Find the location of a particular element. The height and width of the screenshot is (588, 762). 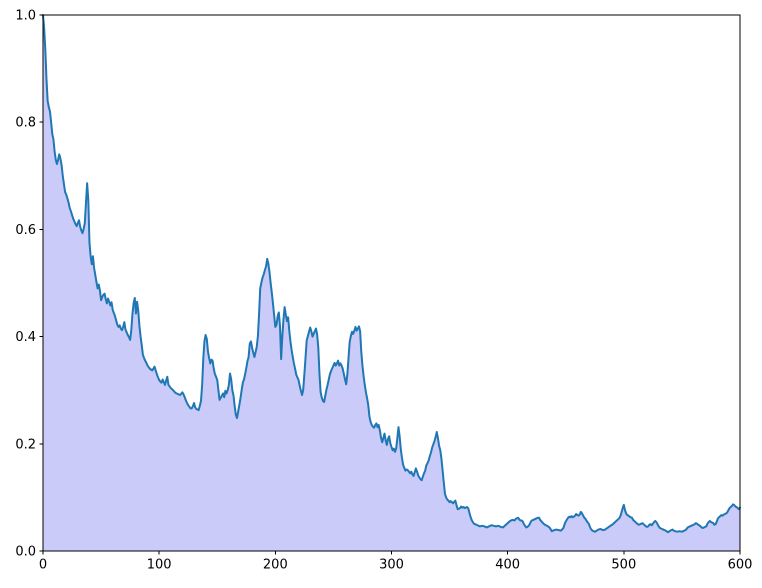

y-tick-label: 0.2 is located at coordinates (25, 444).